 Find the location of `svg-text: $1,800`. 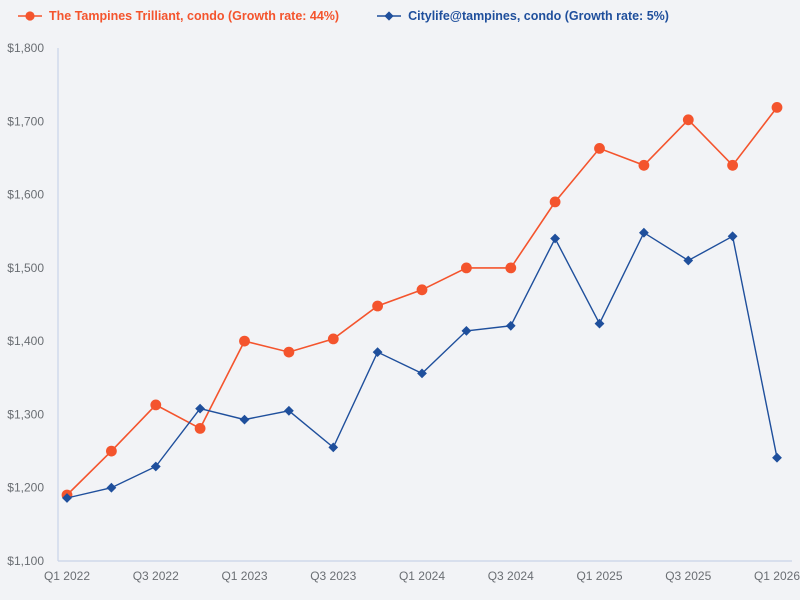

svg-text: $1,800 is located at coordinates (25, 48).